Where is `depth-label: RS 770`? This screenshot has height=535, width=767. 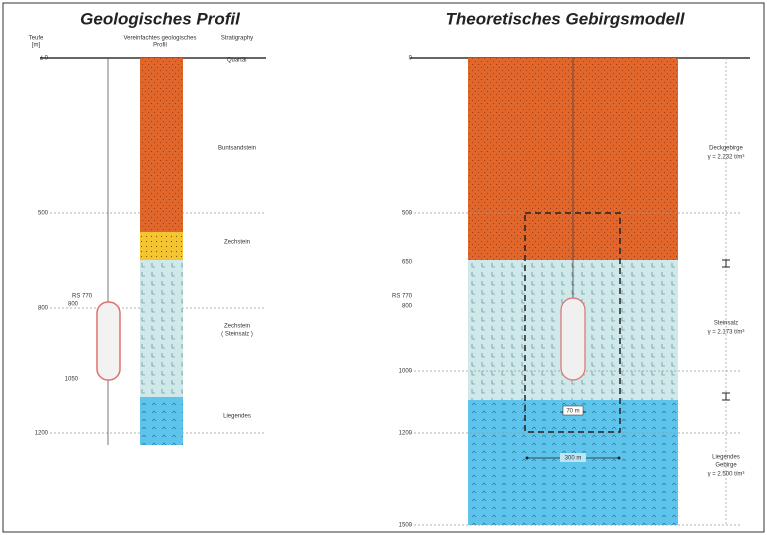
depth-label: RS 770 is located at coordinates (402, 297).